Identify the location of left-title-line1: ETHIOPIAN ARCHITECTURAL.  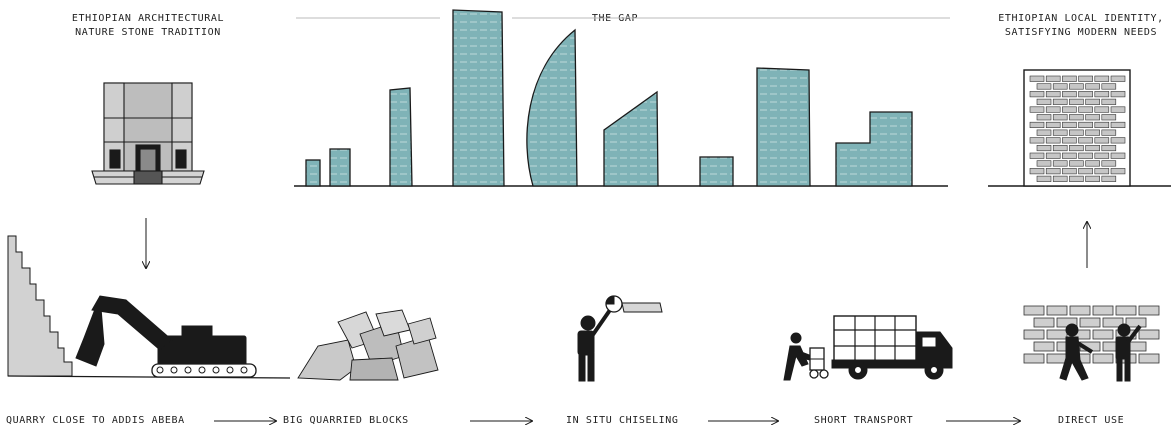
(148, 18).